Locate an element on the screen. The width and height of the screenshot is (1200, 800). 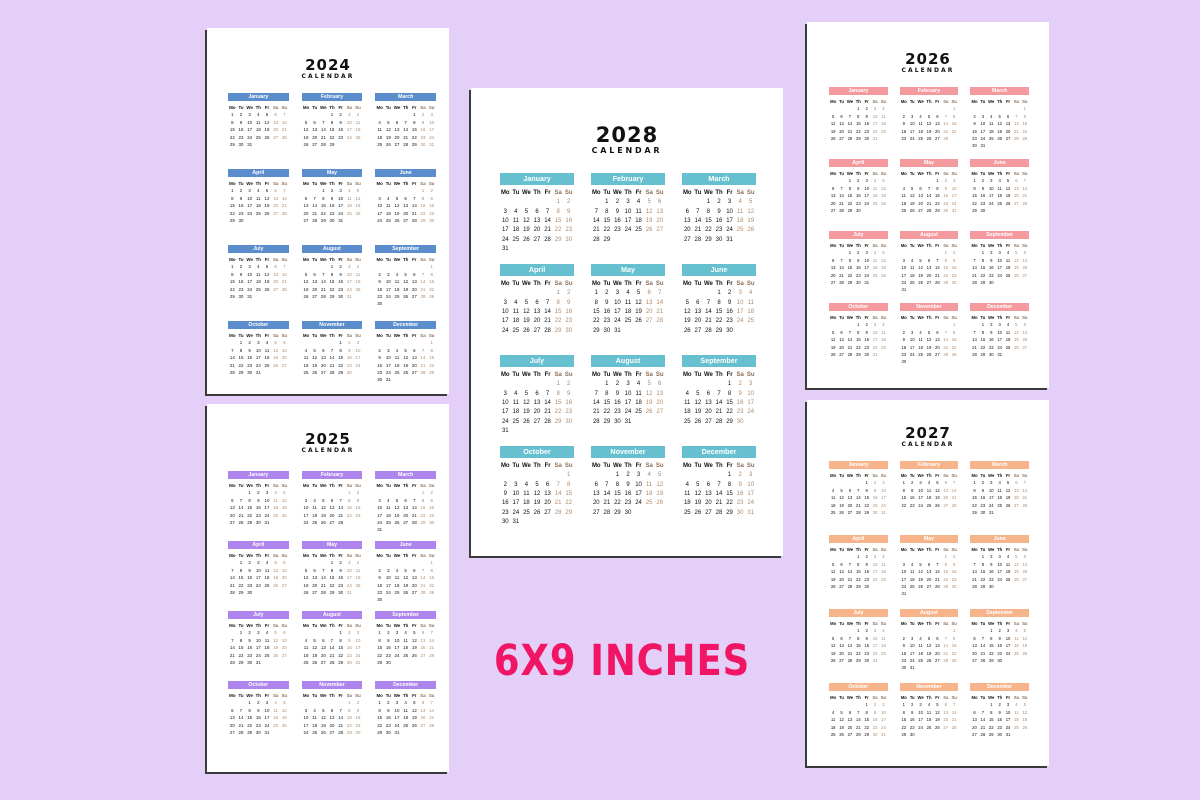
month-header: August is located at coordinates (929, 613).